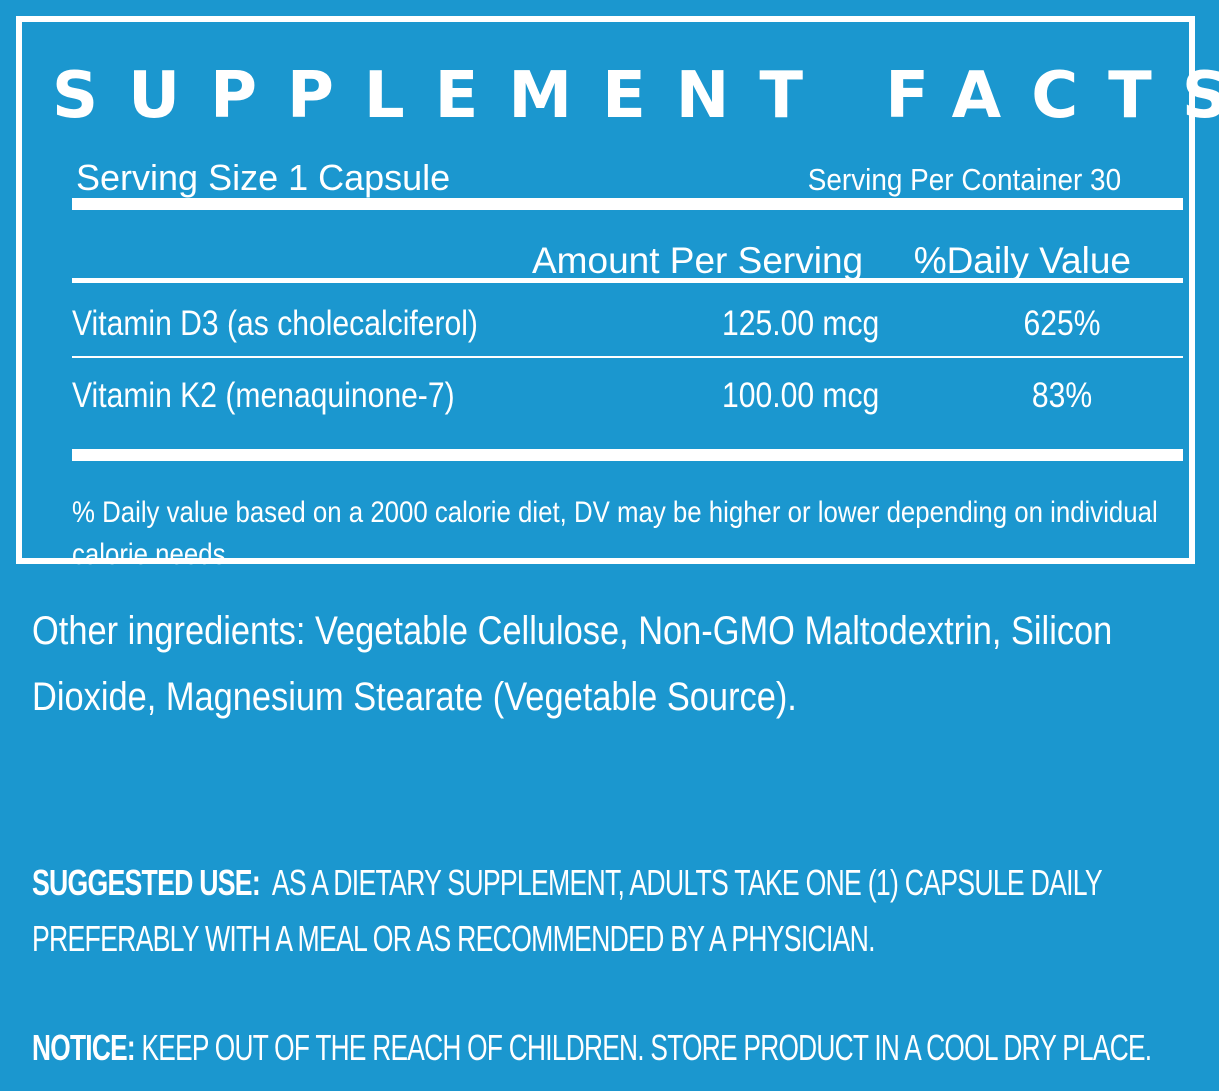 This screenshot has width=1219, height=1091. Describe the element at coordinates (627, 455) in the screenshot. I see `divider-thick-bottom` at that location.